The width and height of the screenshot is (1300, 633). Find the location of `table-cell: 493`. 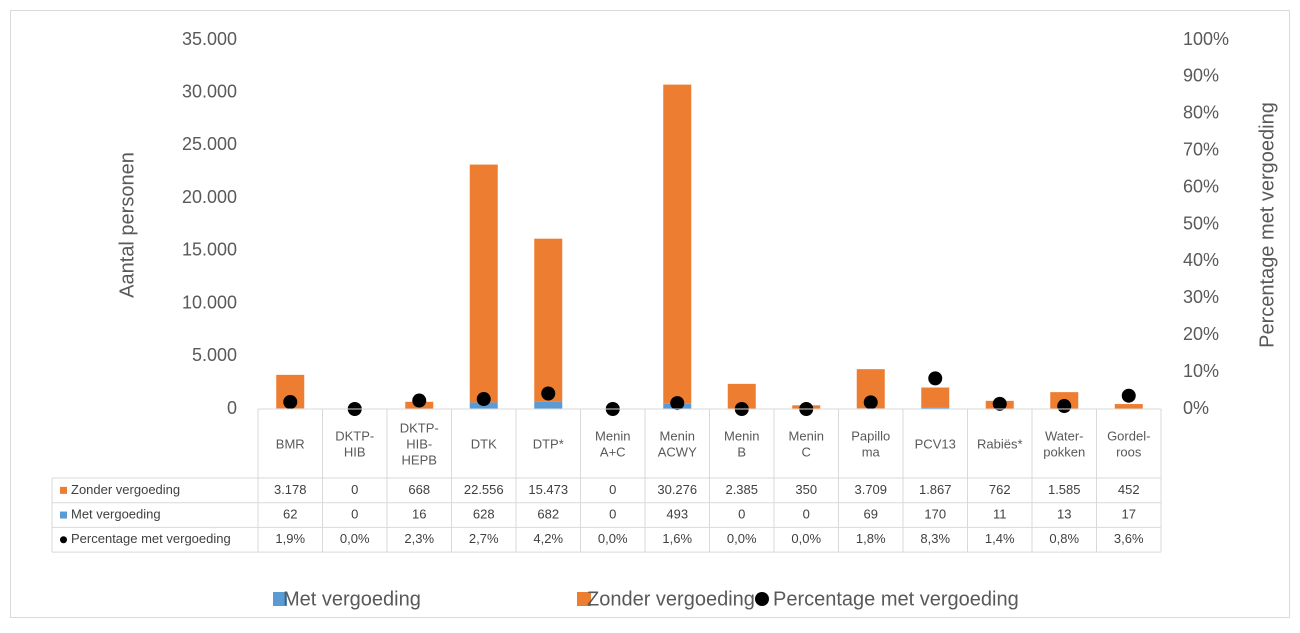

table-cell: 493 is located at coordinates (677, 513).